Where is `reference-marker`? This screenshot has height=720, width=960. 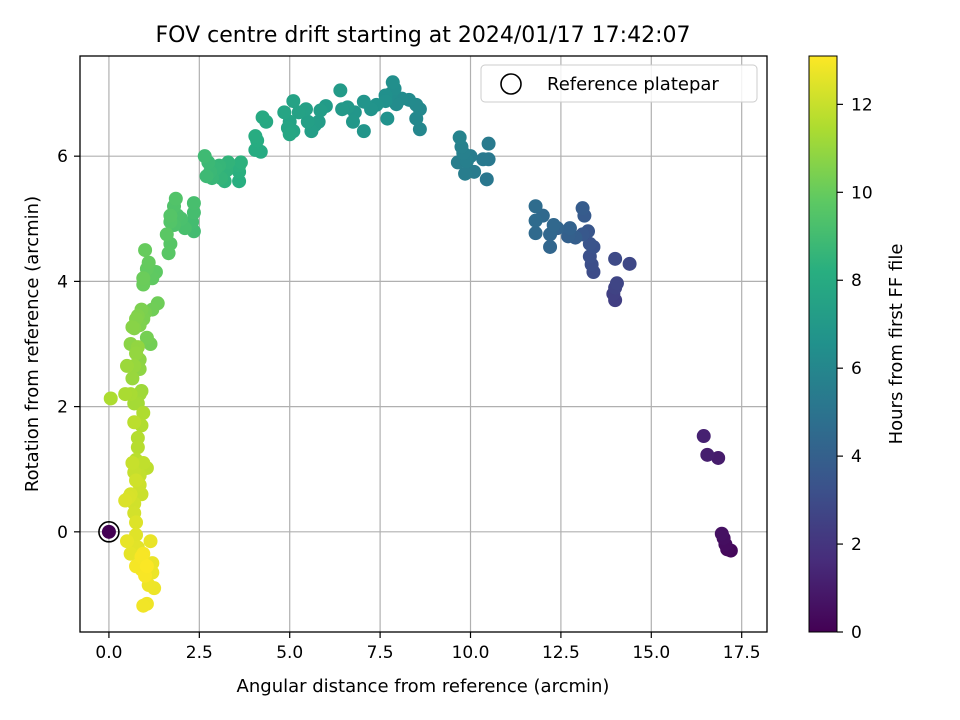
reference-marker is located at coordinates (109, 532).